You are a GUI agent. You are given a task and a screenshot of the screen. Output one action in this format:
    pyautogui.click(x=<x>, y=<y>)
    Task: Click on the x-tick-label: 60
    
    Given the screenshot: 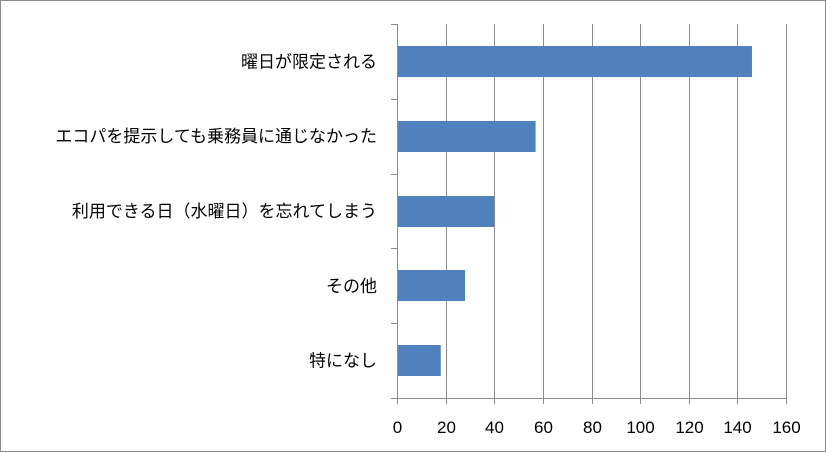 What is the action you would take?
    pyautogui.click(x=543, y=427)
    